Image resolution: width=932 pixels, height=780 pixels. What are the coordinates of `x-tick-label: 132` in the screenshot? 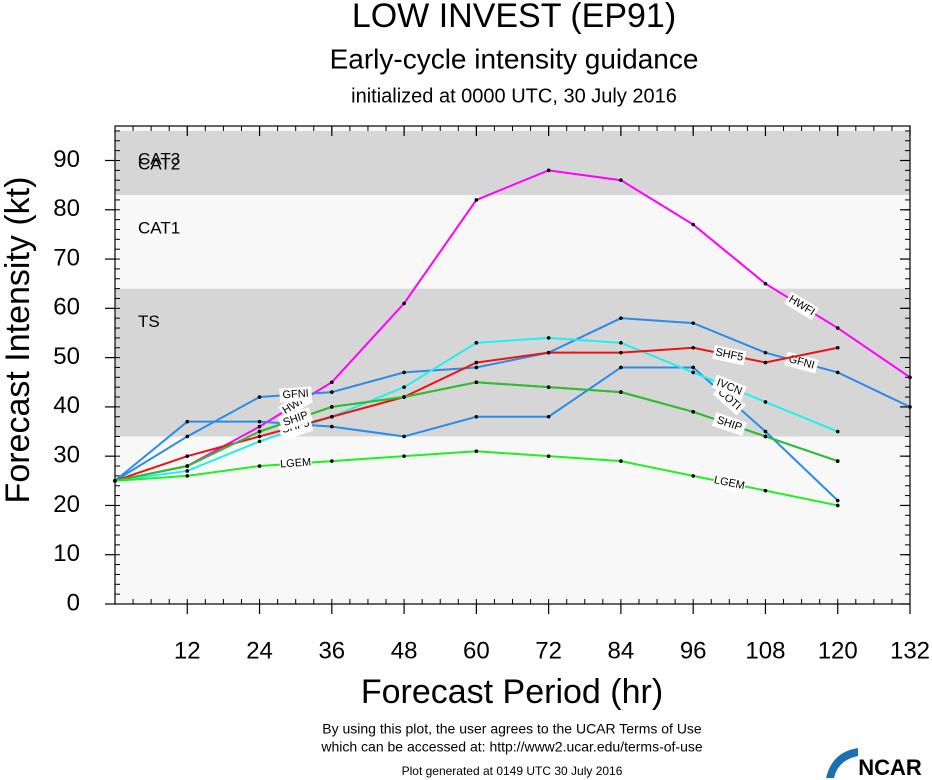 It's located at (910, 650).